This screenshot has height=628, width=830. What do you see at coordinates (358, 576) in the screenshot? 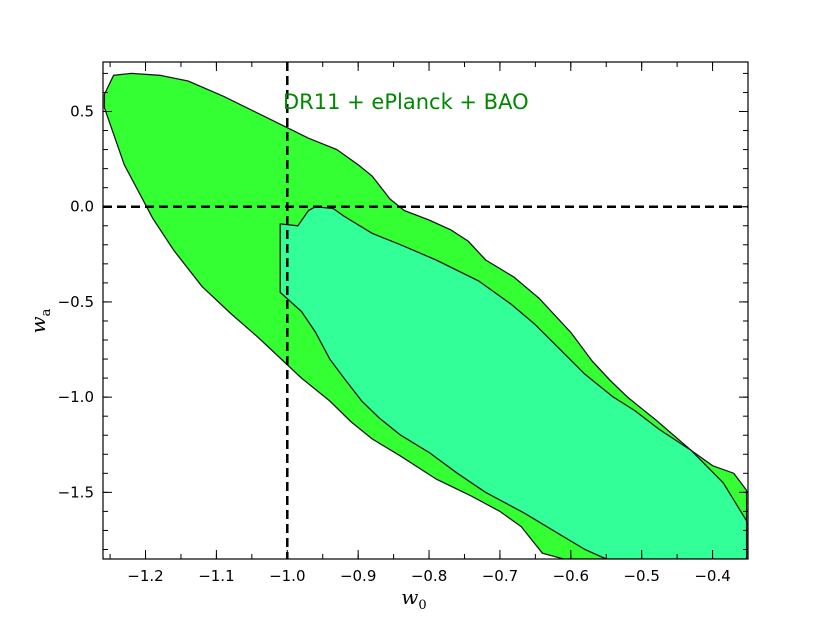
I see `x-tick-label: −0.9` at bounding box center [358, 576].